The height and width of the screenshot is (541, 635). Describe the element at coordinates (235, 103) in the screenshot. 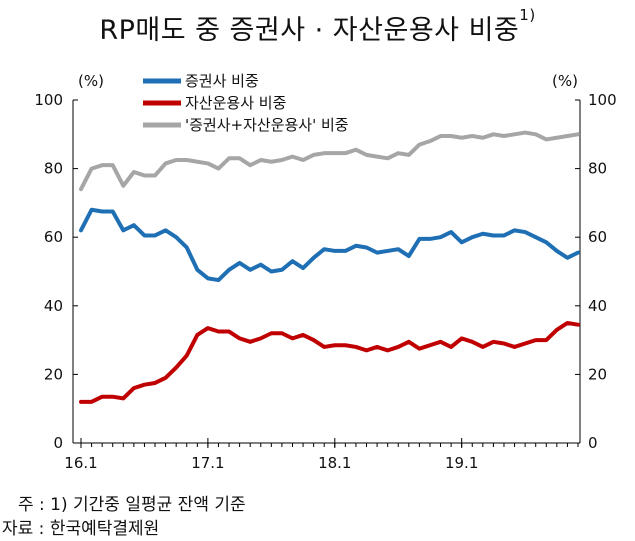

I see `legend-label: 자산운용사 비중` at that location.